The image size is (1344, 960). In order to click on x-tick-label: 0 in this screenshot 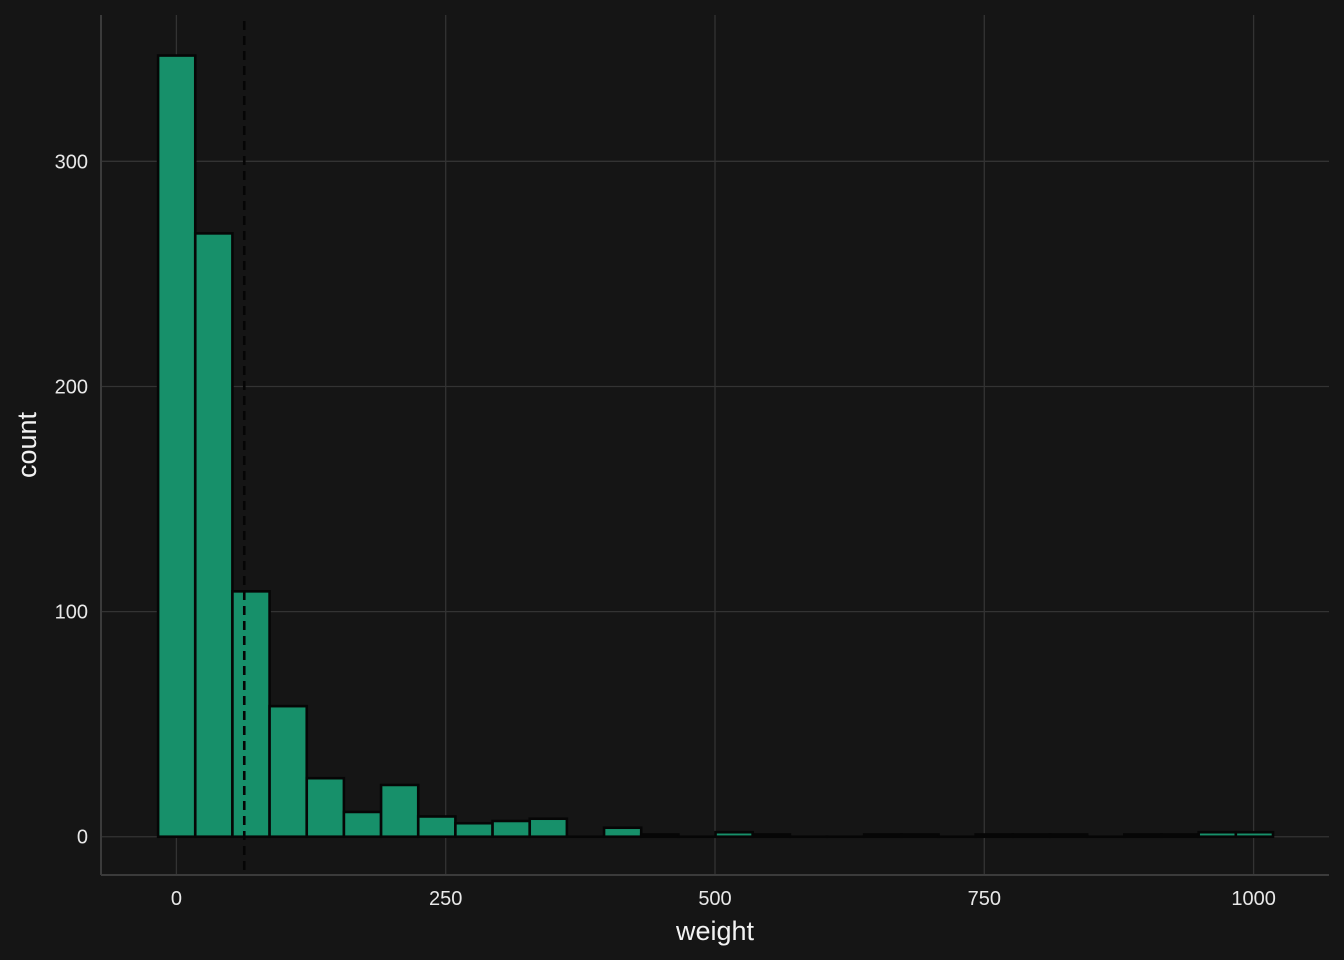, I will do `click(176, 899)`.